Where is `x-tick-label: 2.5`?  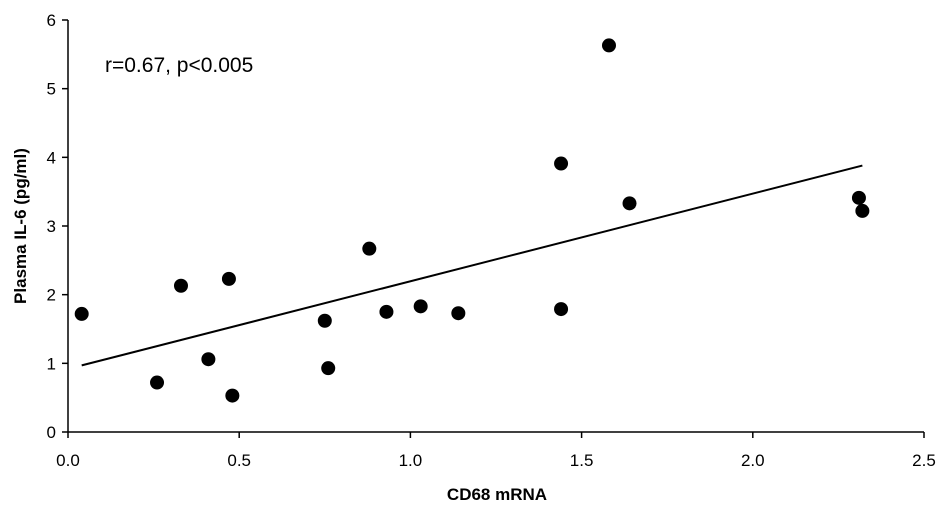
x-tick-label: 2.5 is located at coordinates (924, 460).